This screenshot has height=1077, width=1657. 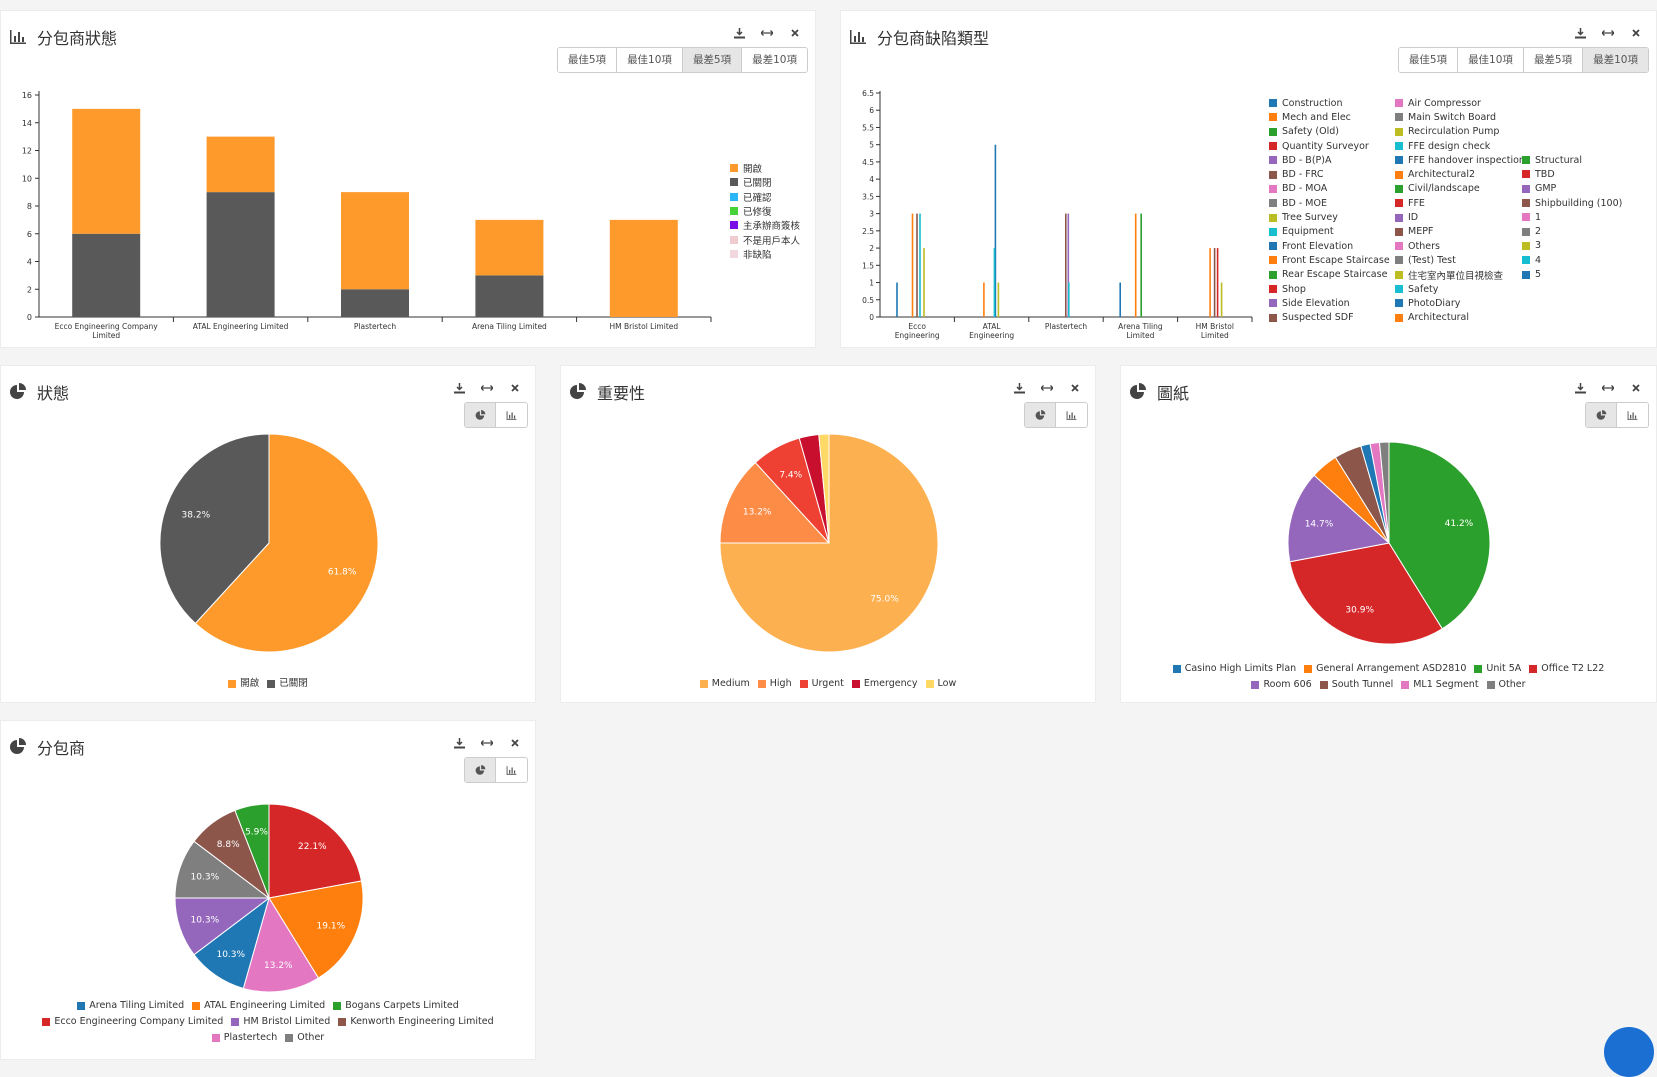 What do you see at coordinates (1329, 303) in the screenshot?
I see `legend-item: Side Elevation` at bounding box center [1329, 303].